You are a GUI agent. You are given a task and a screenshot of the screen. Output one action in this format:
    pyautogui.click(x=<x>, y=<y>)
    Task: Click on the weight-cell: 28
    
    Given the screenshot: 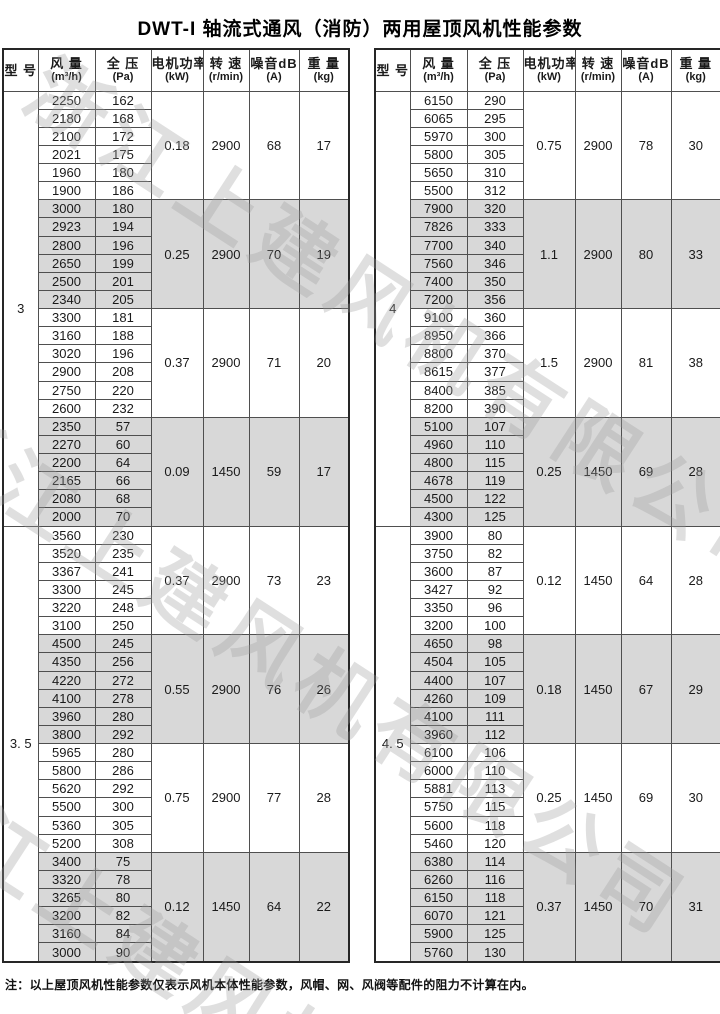 What is the action you would take?
    pyautogui.click(x=695, y=580)
    